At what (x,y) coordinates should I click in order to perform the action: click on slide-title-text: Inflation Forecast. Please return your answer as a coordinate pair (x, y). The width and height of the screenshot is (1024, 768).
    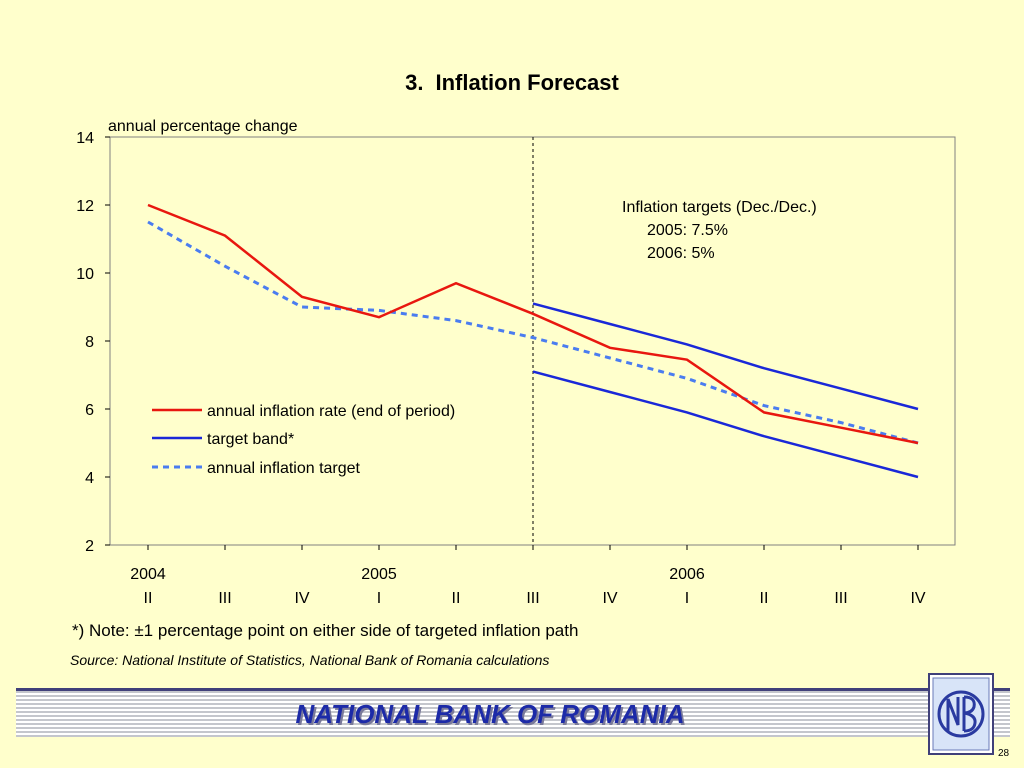
    Looking at the image, I should click on (527, 82).